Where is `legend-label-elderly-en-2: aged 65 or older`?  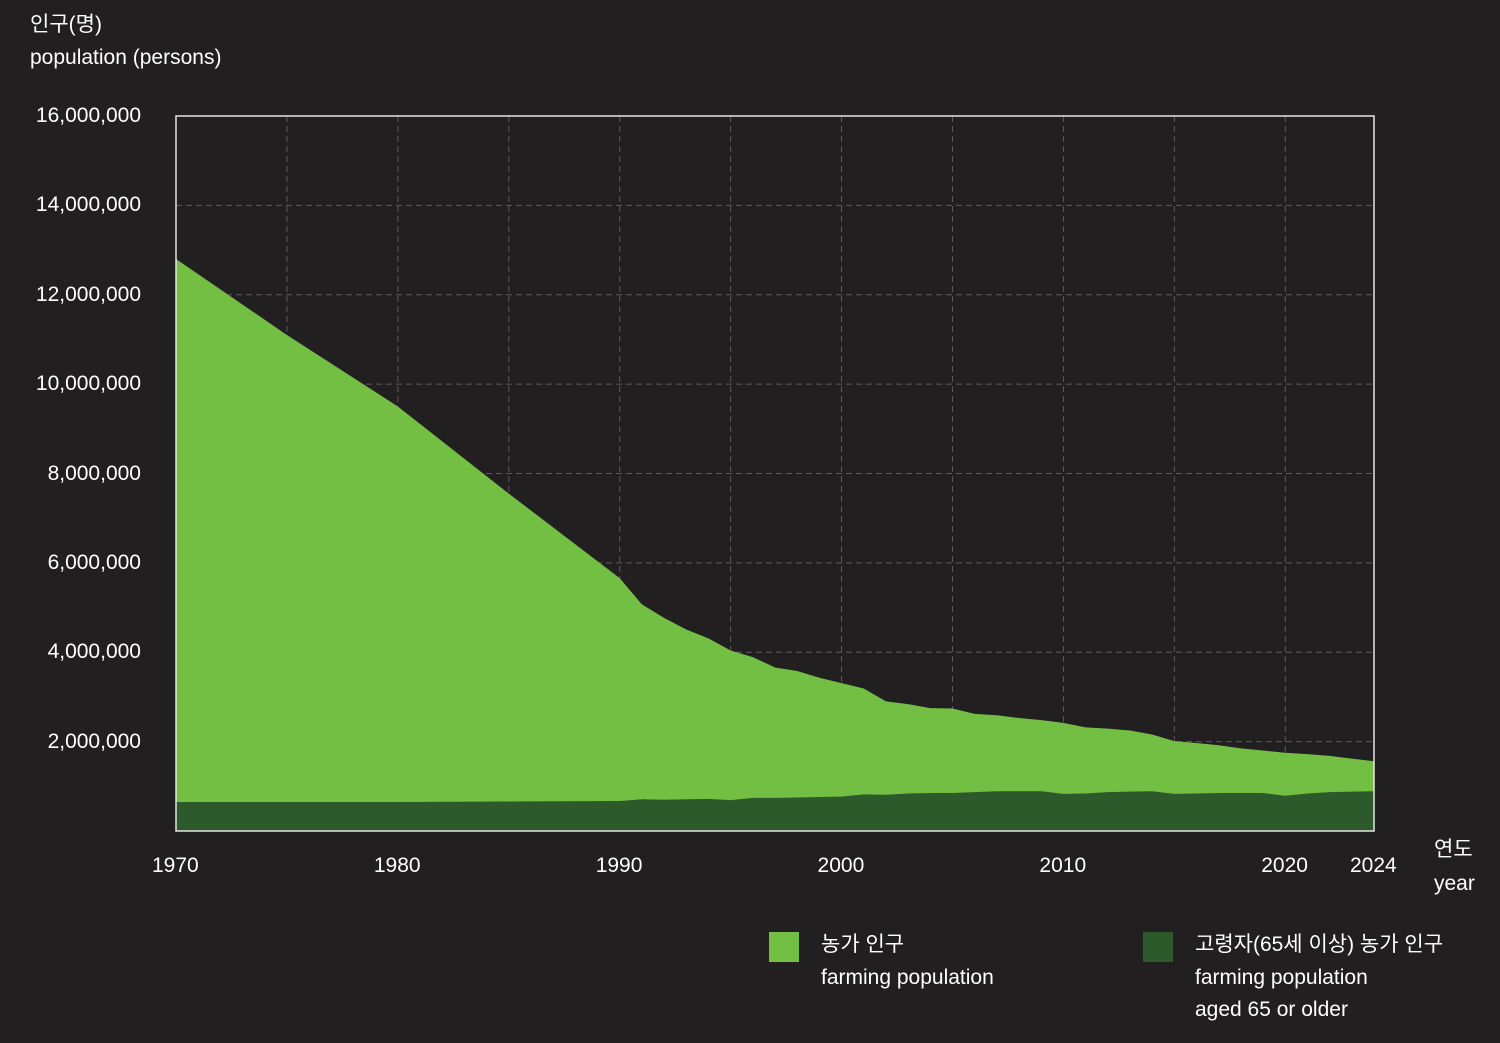 legend-label-elderly-en-2: aged 65 or older is located at coordinates (1271, 1009).